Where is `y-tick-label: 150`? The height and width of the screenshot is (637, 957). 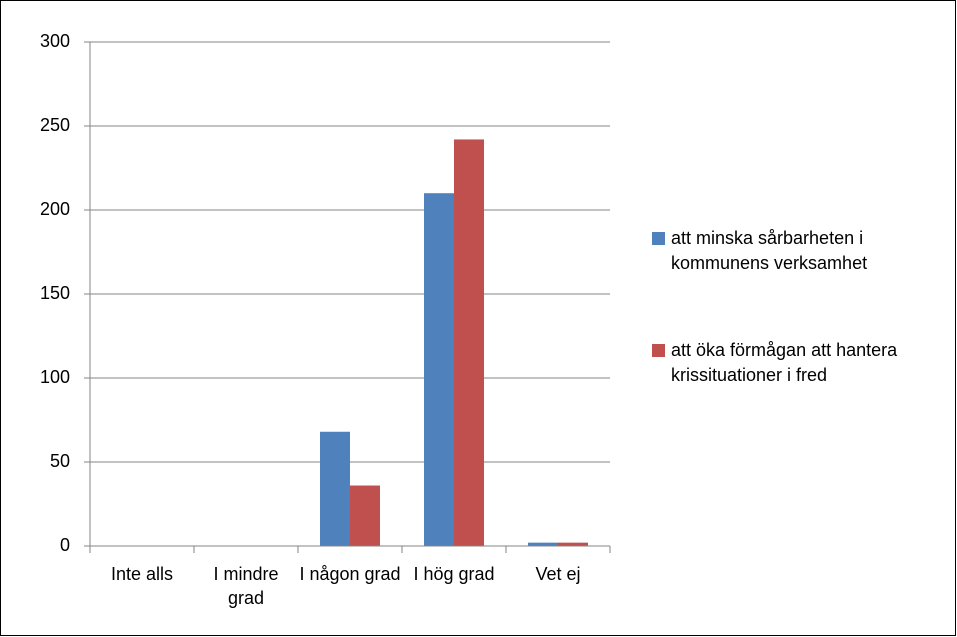 y-tick-label: 150 is located at coordinates (55, 293).